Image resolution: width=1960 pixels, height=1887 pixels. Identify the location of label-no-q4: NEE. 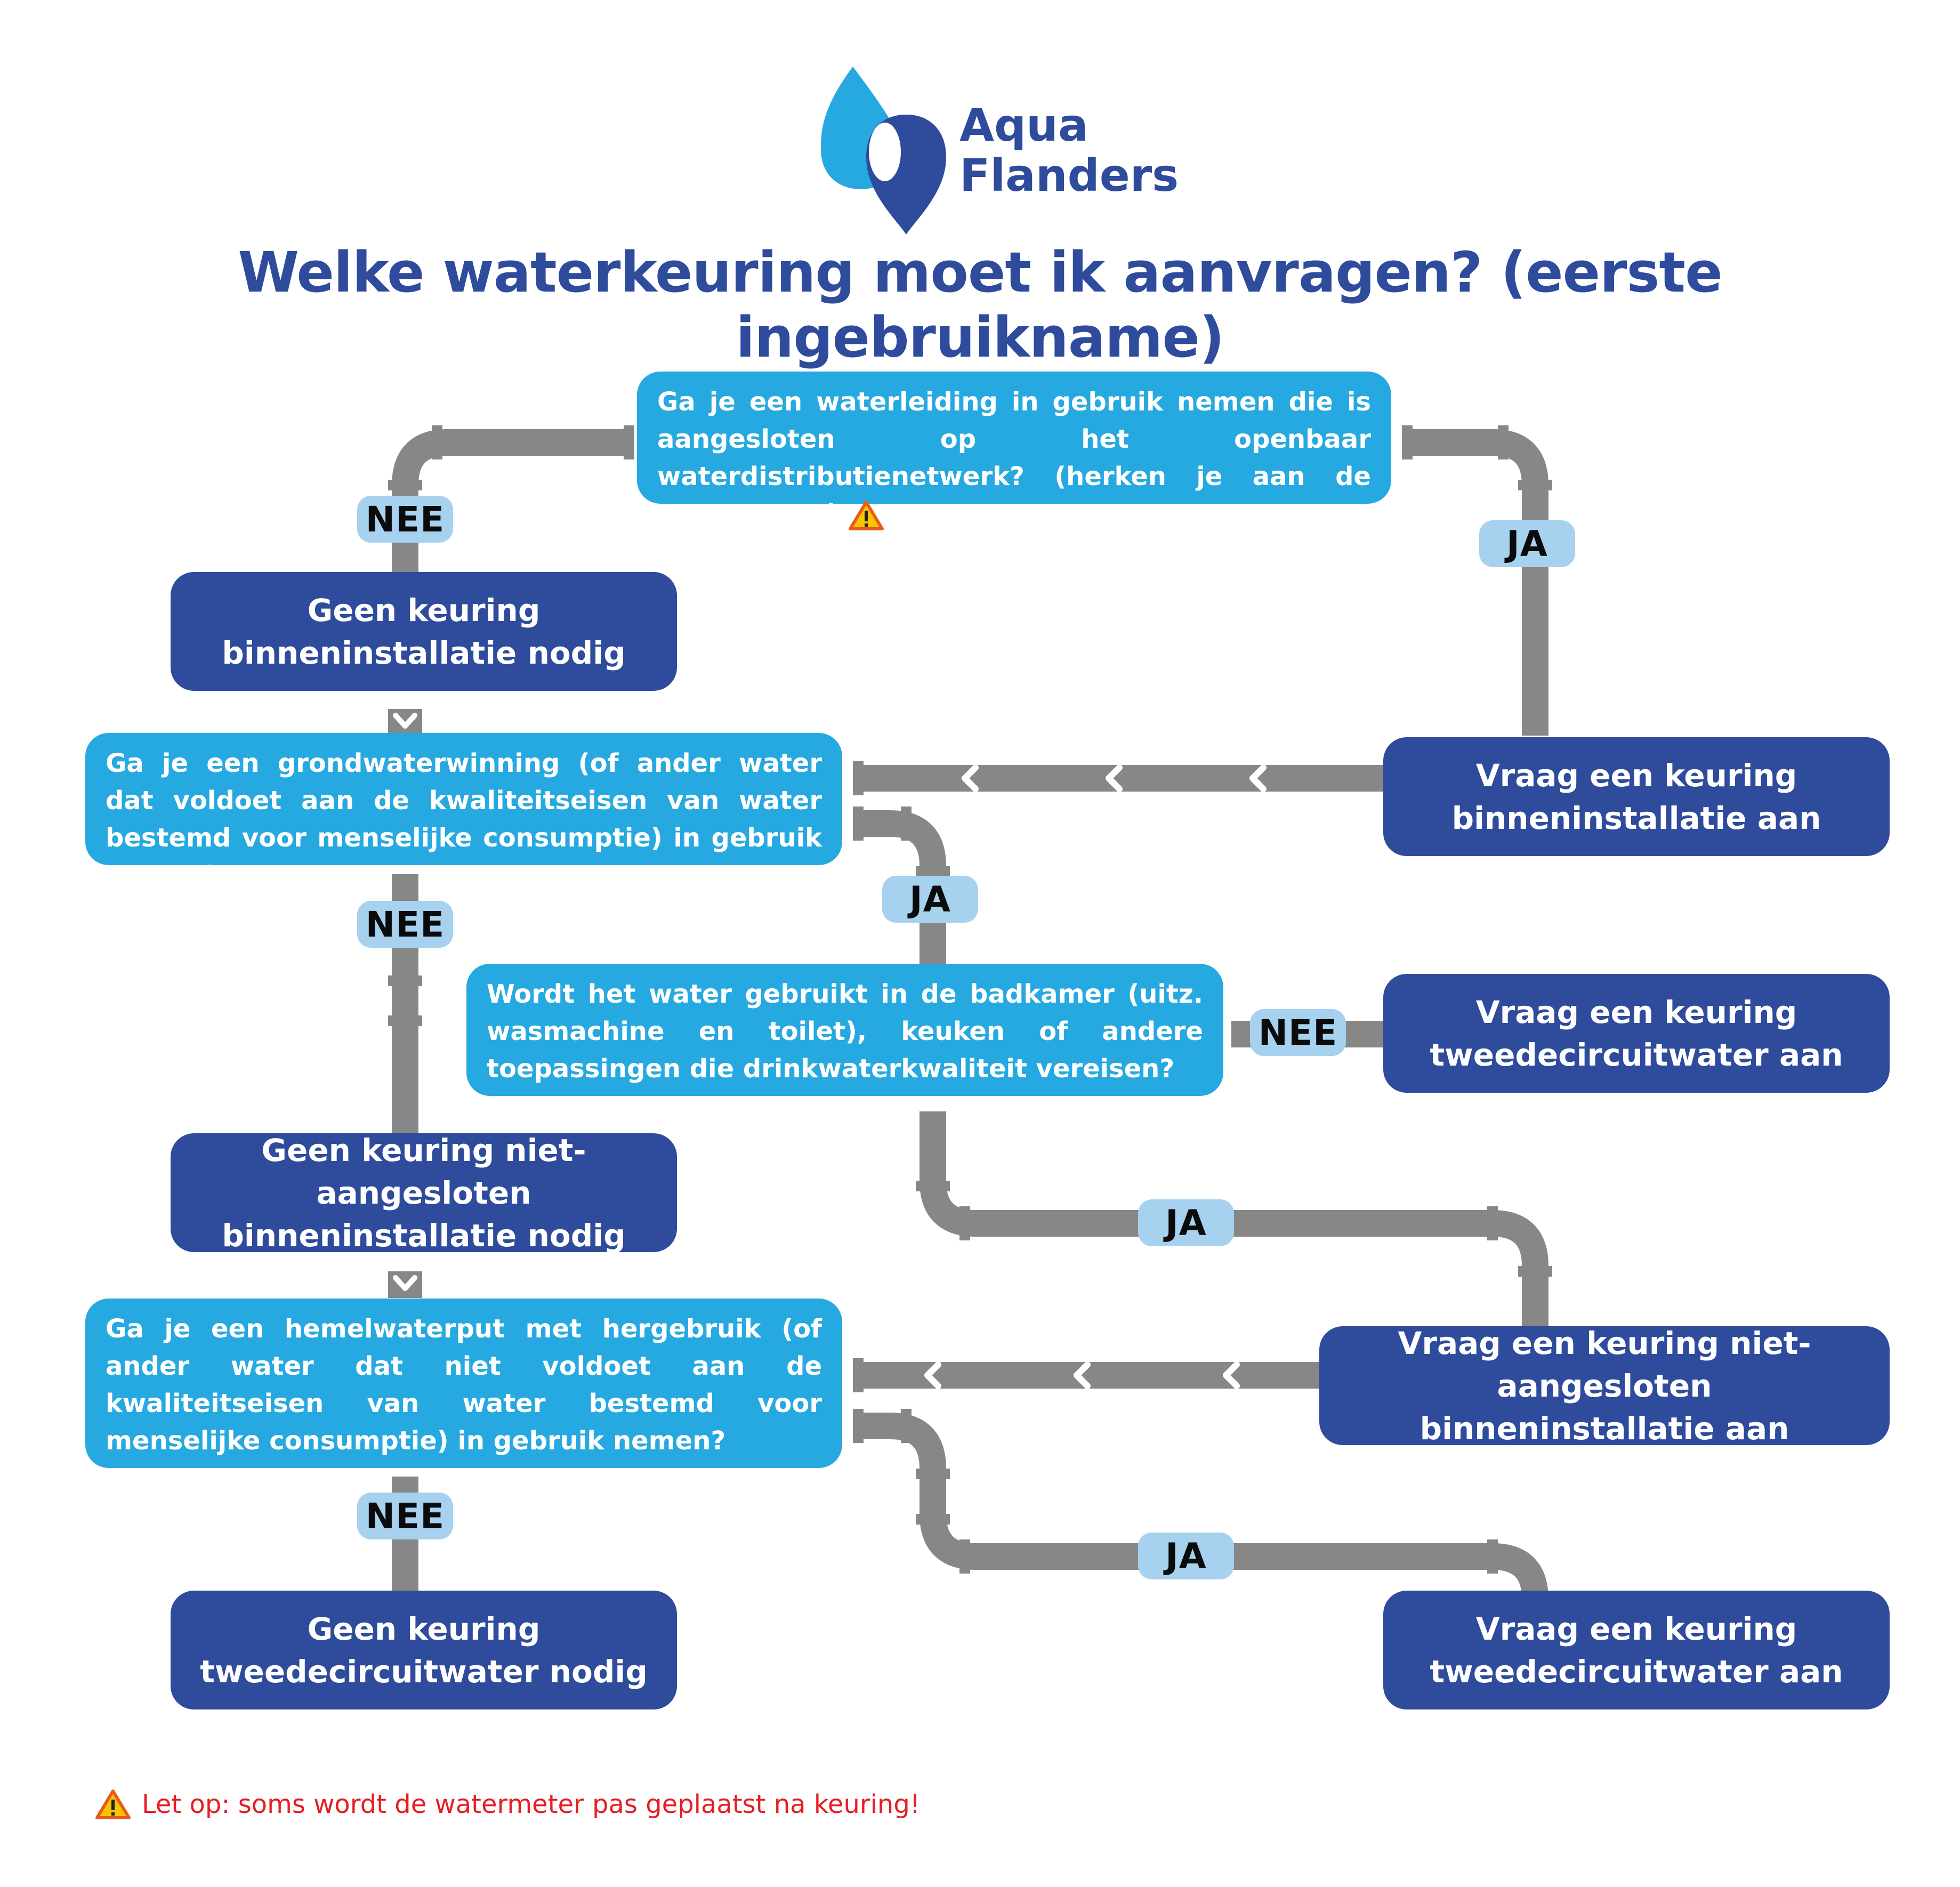
(405, 1516).